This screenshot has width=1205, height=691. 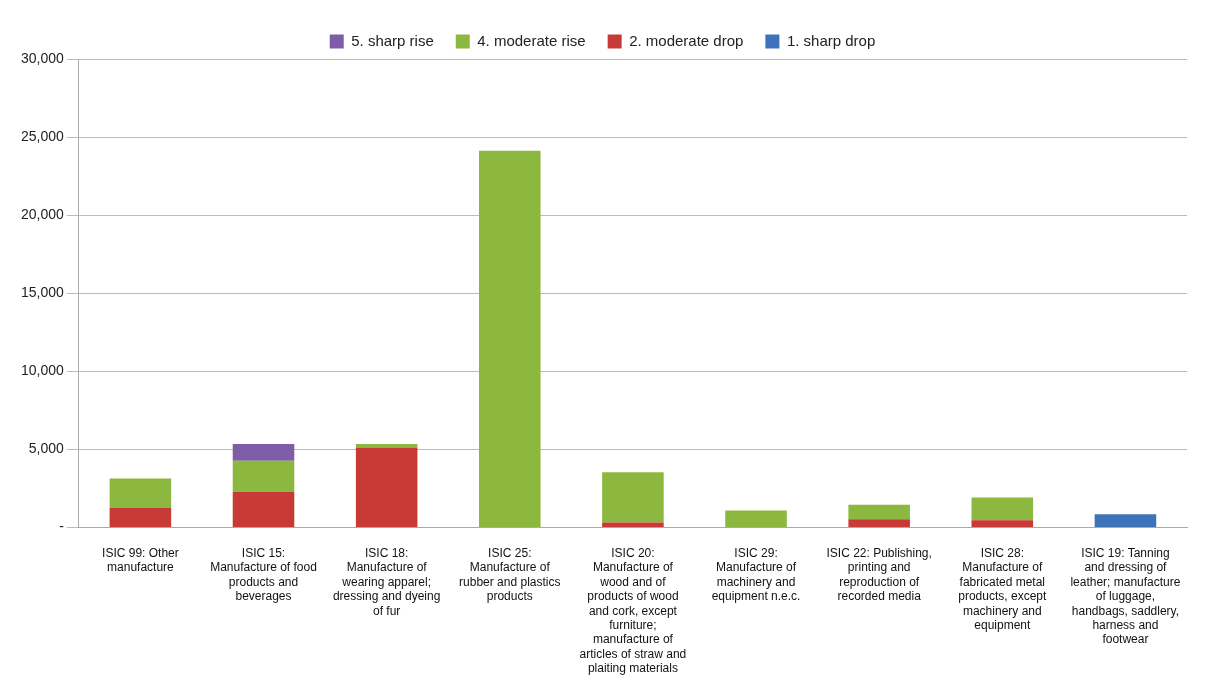 What do you see at coordinates (42, 292) in the screenshot?
I see `y-tick-label: 15,000` at bounding box center [42, 292].